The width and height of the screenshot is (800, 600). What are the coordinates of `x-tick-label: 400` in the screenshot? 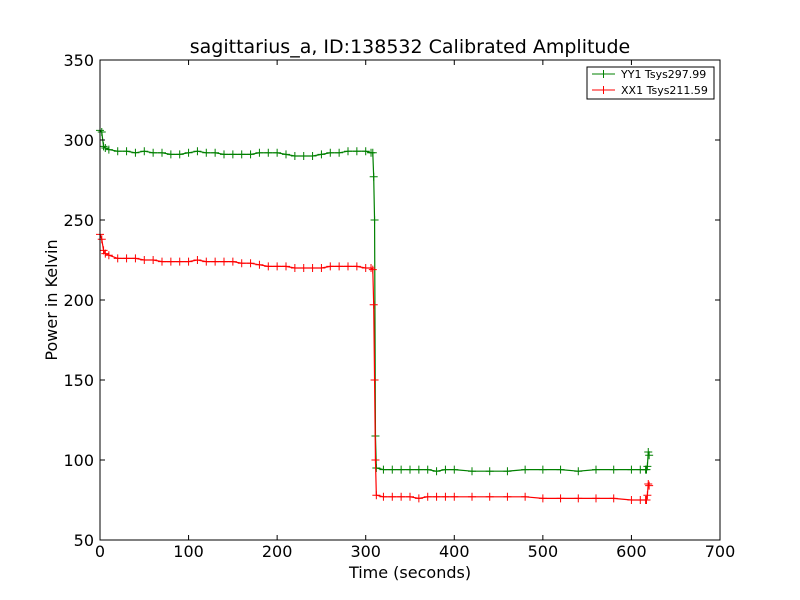 It's located at (454, 551).